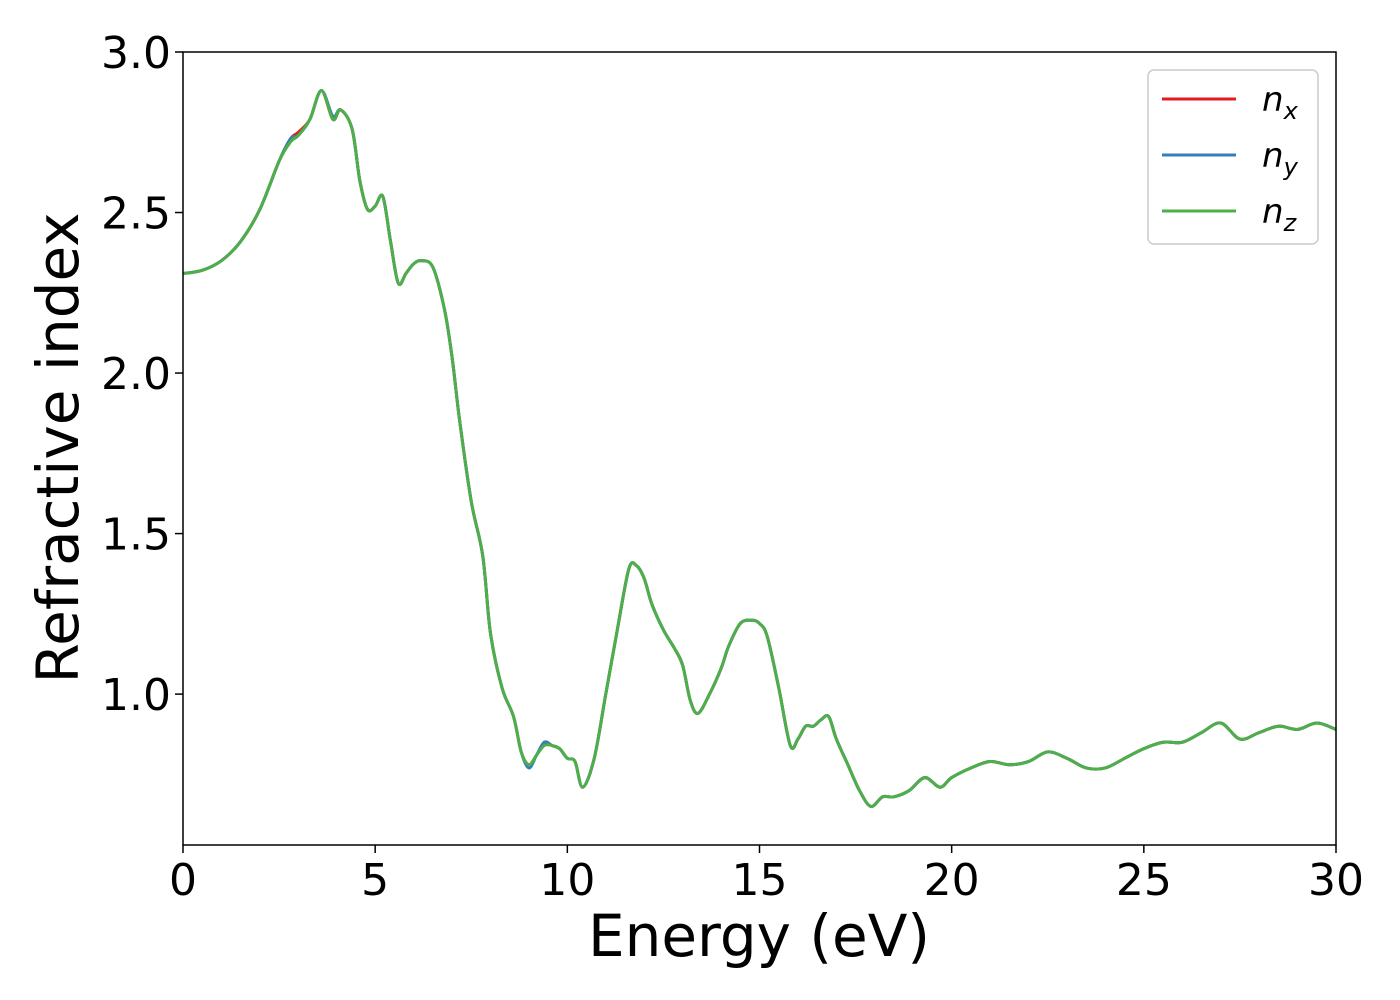 This screenshot has width=1400, height=1000. What do you see at coordinates (136, 374) in the screenshot?
I see `y-tick-label: 2.0` at bounding box center [136, 374].